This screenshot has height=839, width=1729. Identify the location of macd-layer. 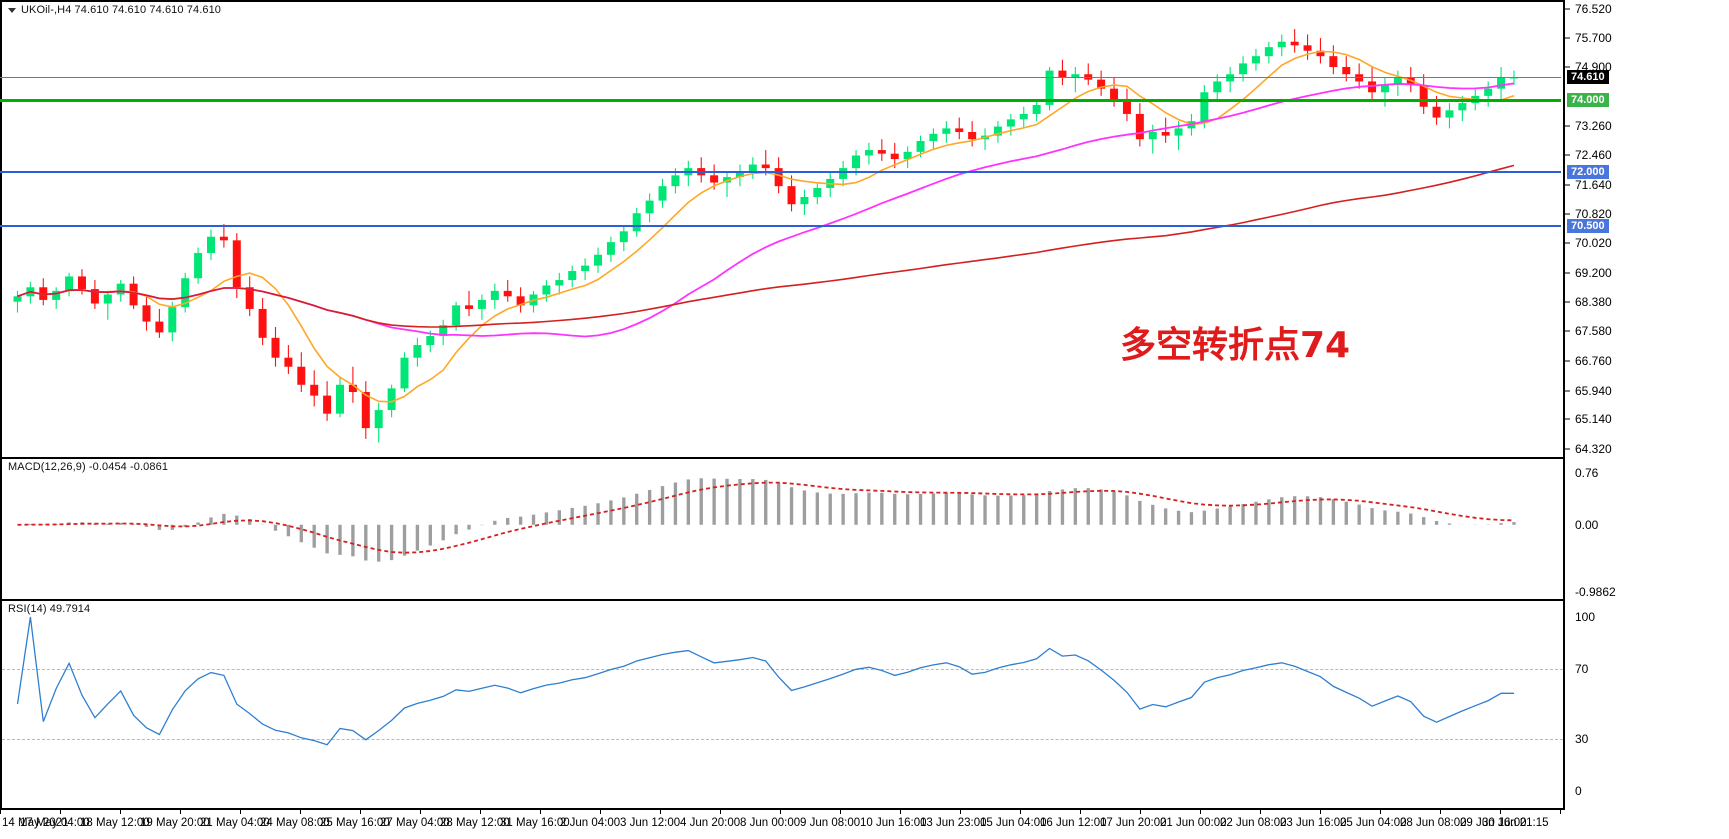
(766, 520).